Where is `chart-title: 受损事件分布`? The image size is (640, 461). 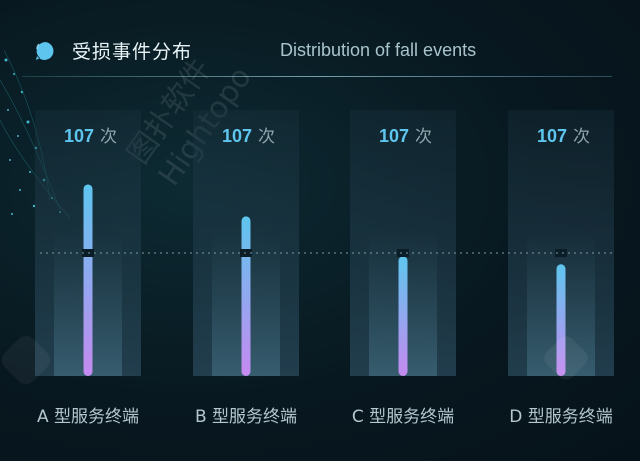 chart-title: 受损事件分布 is located at coordinates (132, 52).